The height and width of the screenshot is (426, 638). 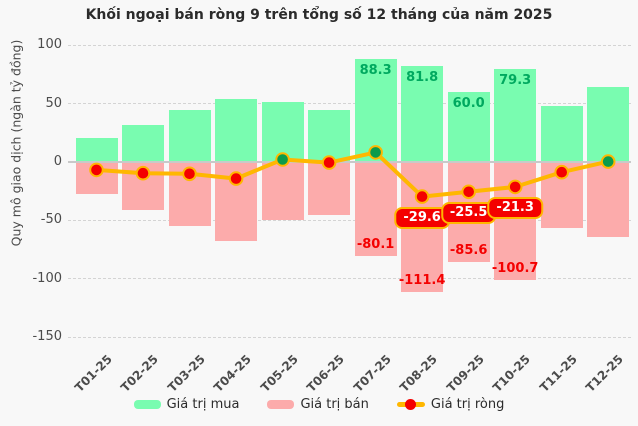 What do you see at coordinates (515, 268) in the screenshot?
I see `sell-bar-label: -100.7` at bounding box center [515, 268].